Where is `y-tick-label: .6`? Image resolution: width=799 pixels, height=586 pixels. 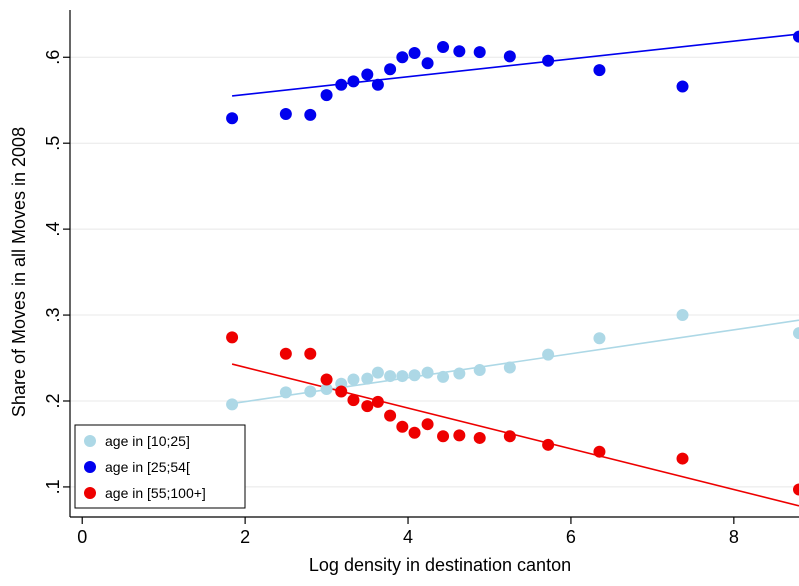
y-tick-label: .6 is located at coordinates (53, 57).